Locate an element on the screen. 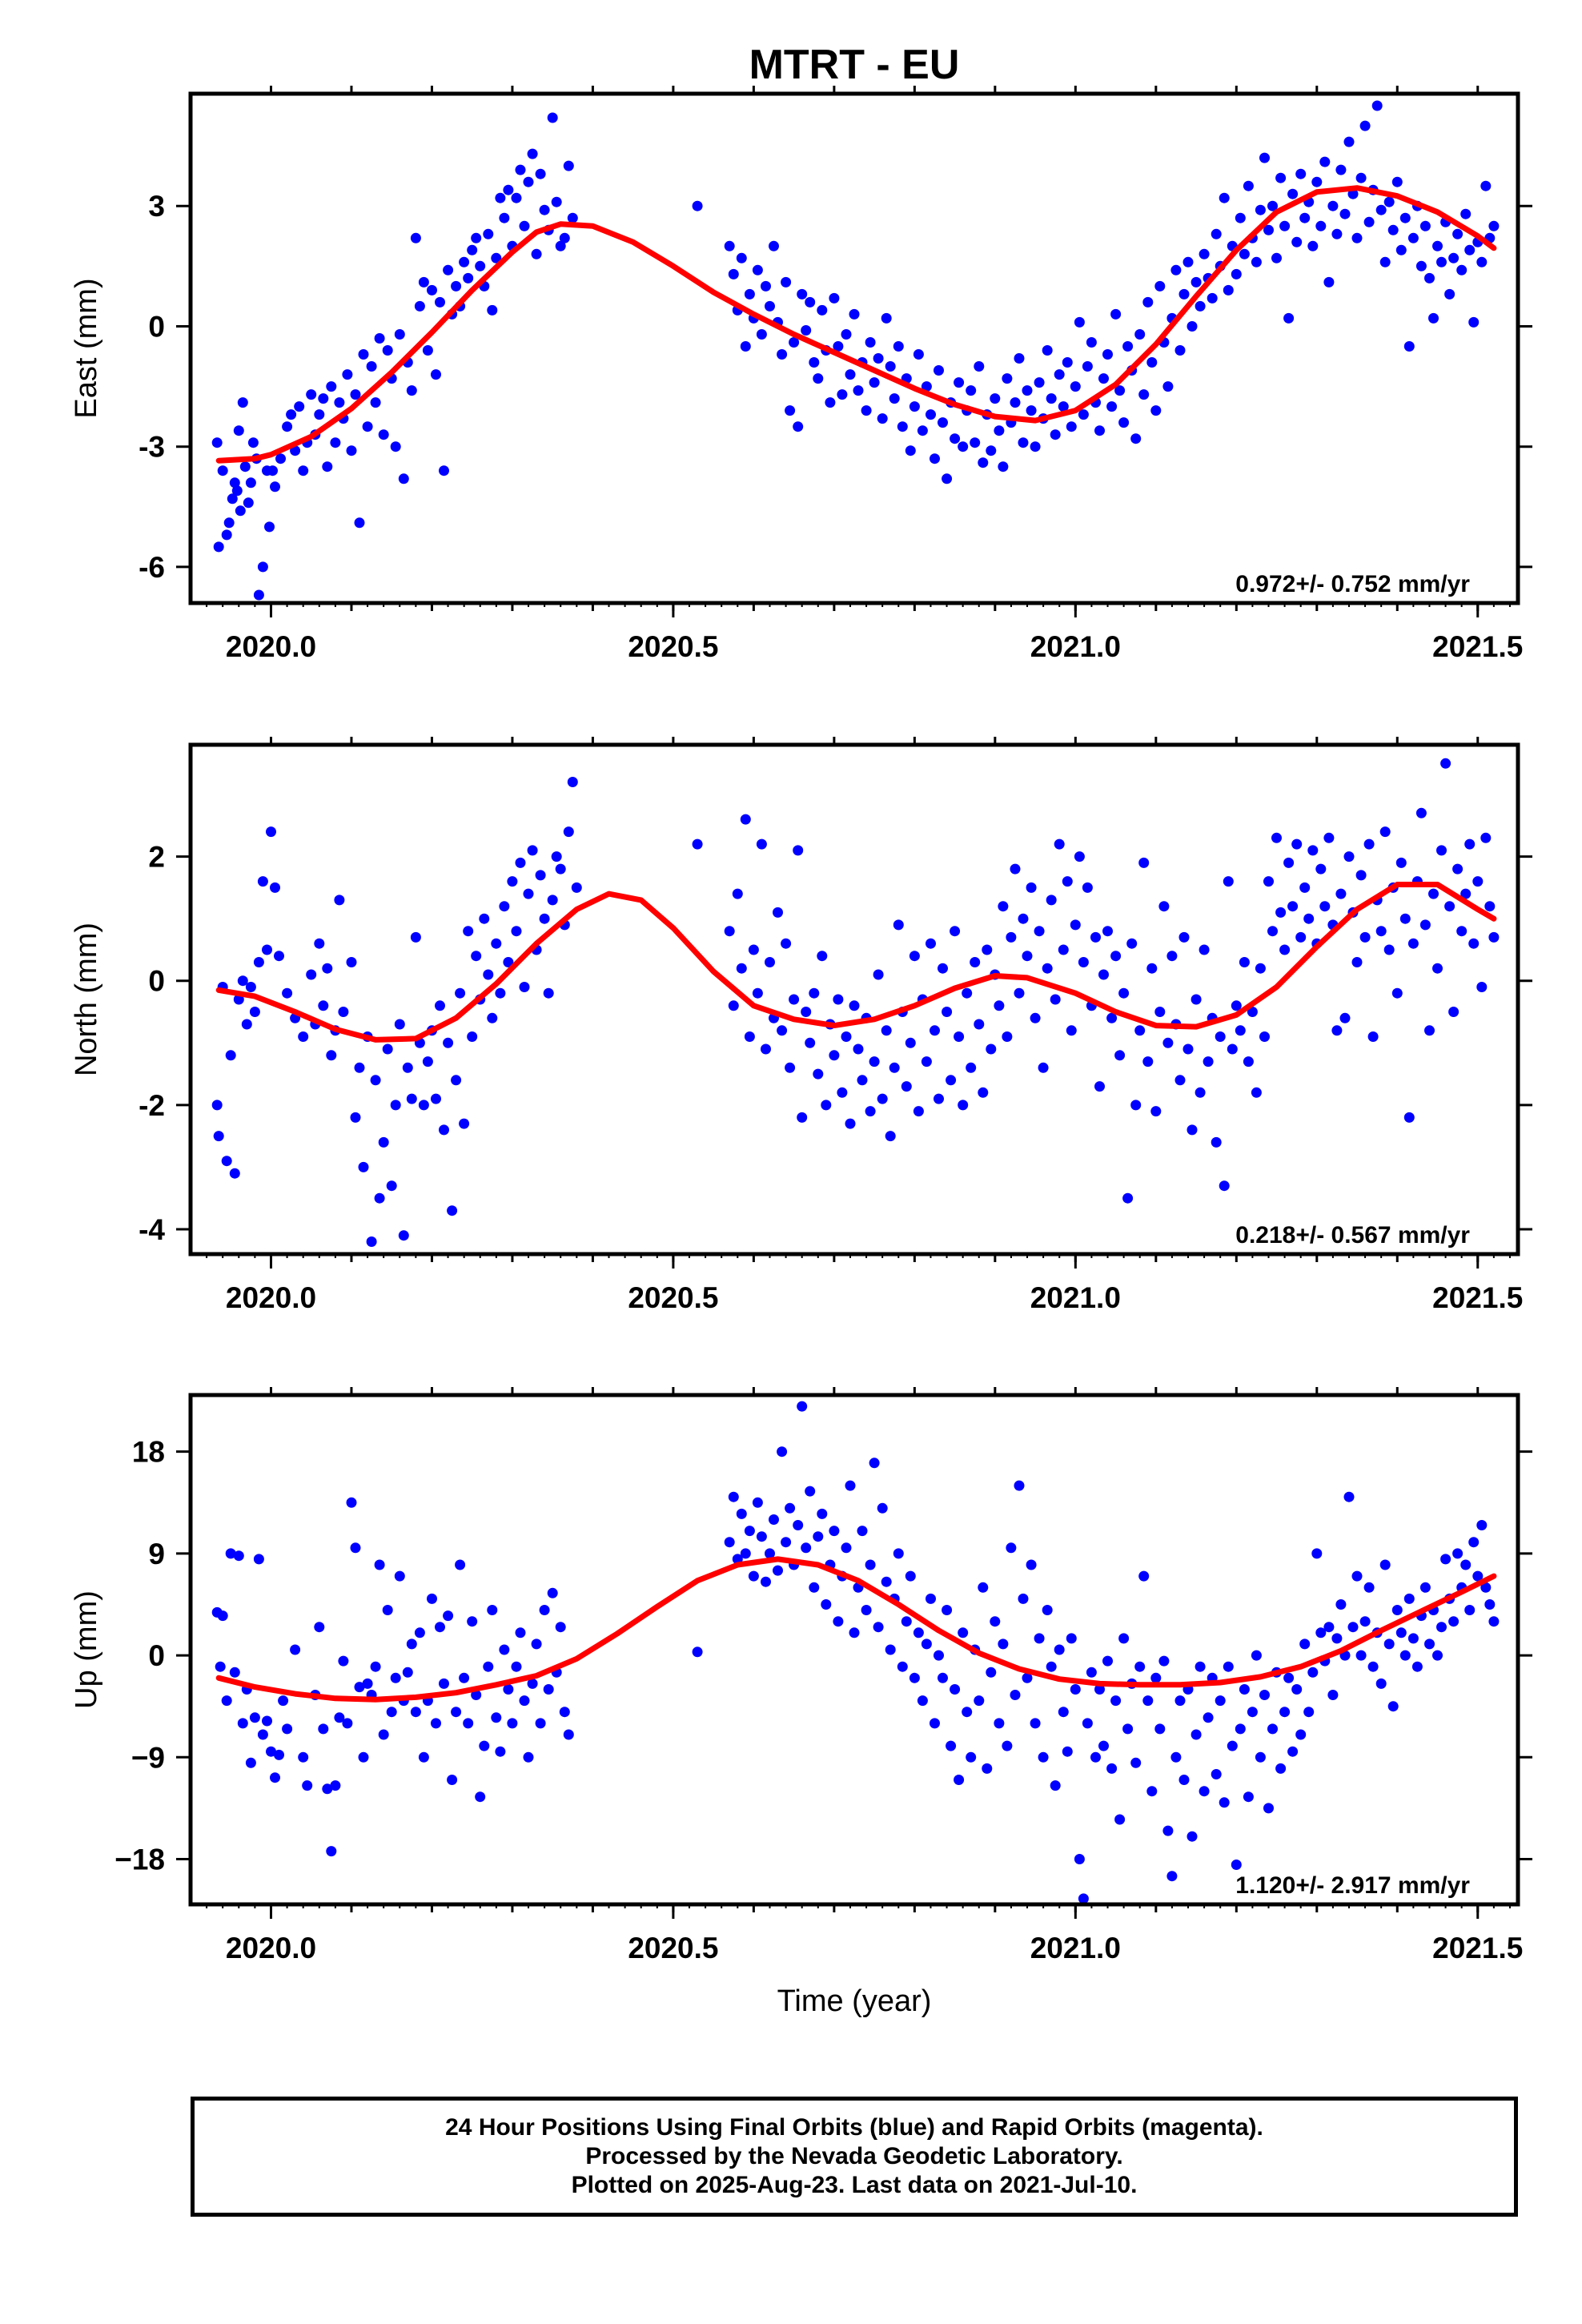 This screenshot has height=2324, width=1582. y-tick-label: -2 is located at coordinates (152, 1105).